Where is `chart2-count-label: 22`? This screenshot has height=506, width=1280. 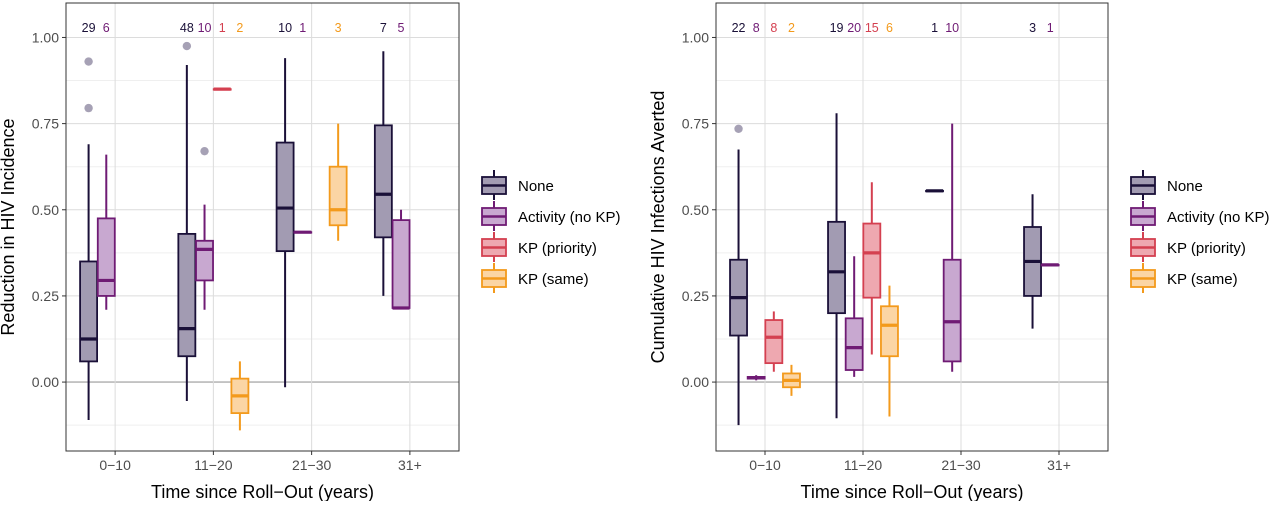
chart2-count-label: 22 is located at coordinates (739, 28).